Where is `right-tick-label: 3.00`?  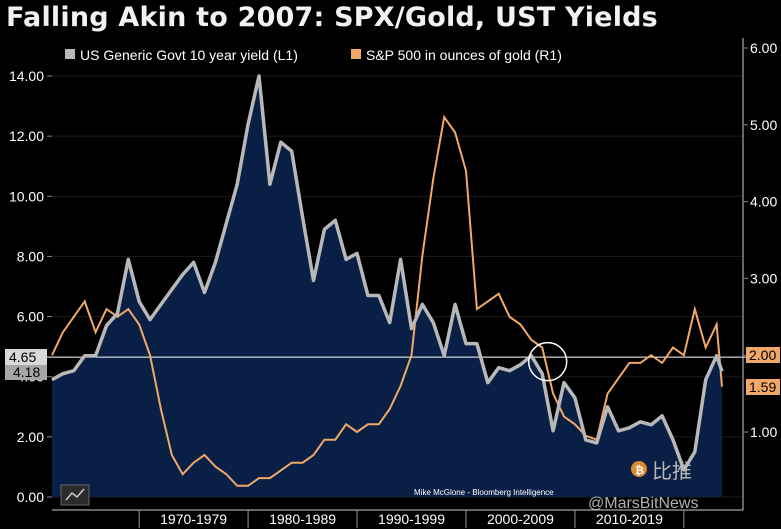
right-tick-label: 3.00 is located at coordinates (763, 278).